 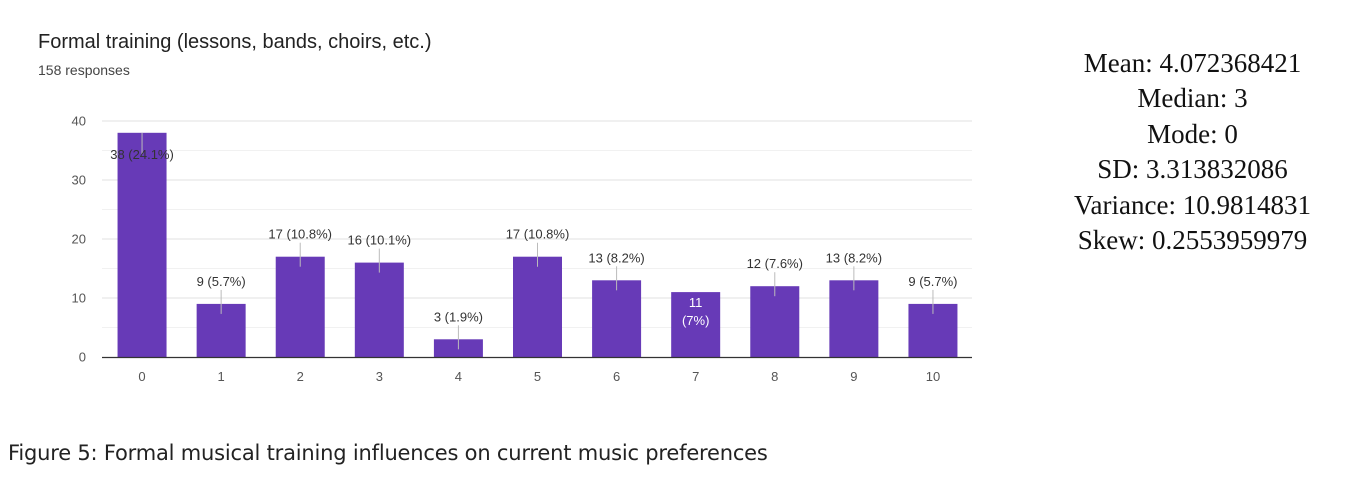 I want to click on x-axis-ticks: 0 1 2 3 4 5 6 7 8 9 10, so click(x=539, y=376).